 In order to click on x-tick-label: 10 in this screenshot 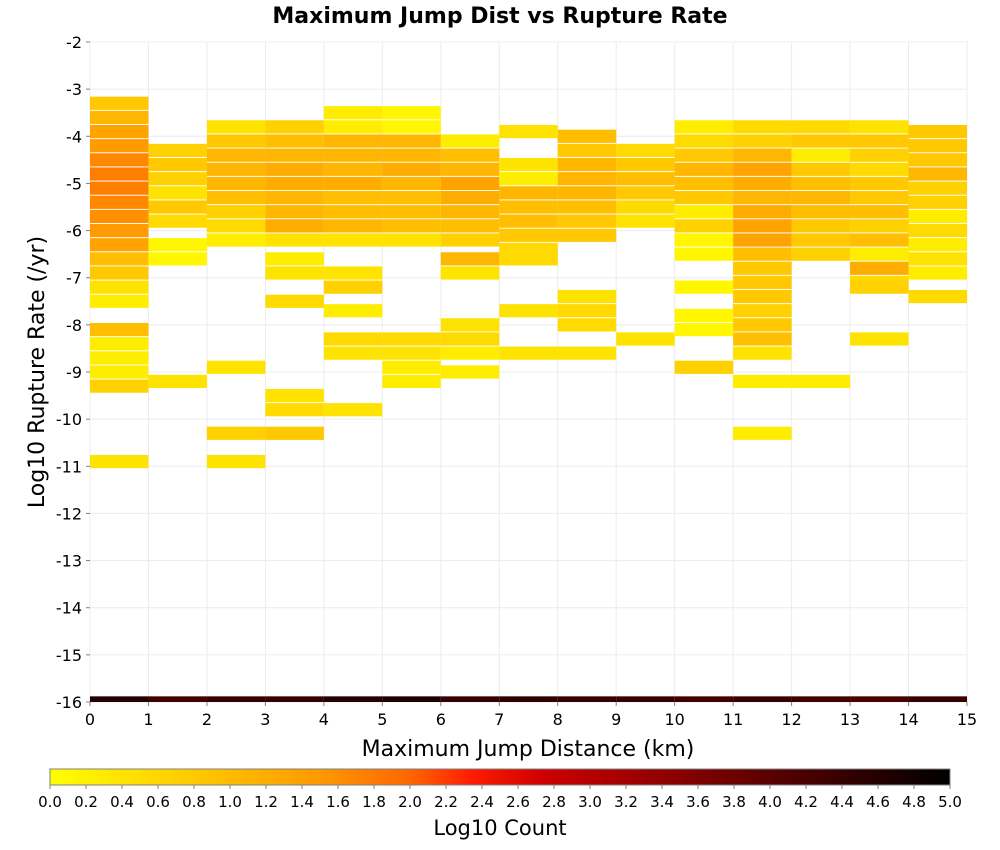, I will do `click(674, 719)`.